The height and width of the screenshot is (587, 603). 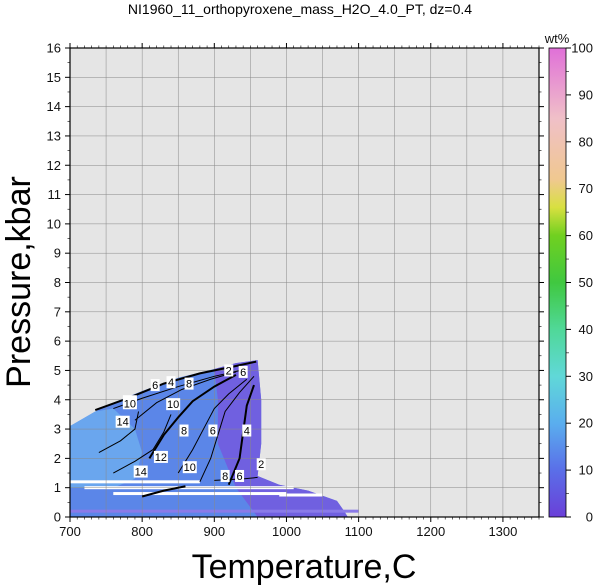 I want to click on y-tick-label-0: 0, so click(x=57, y=517).